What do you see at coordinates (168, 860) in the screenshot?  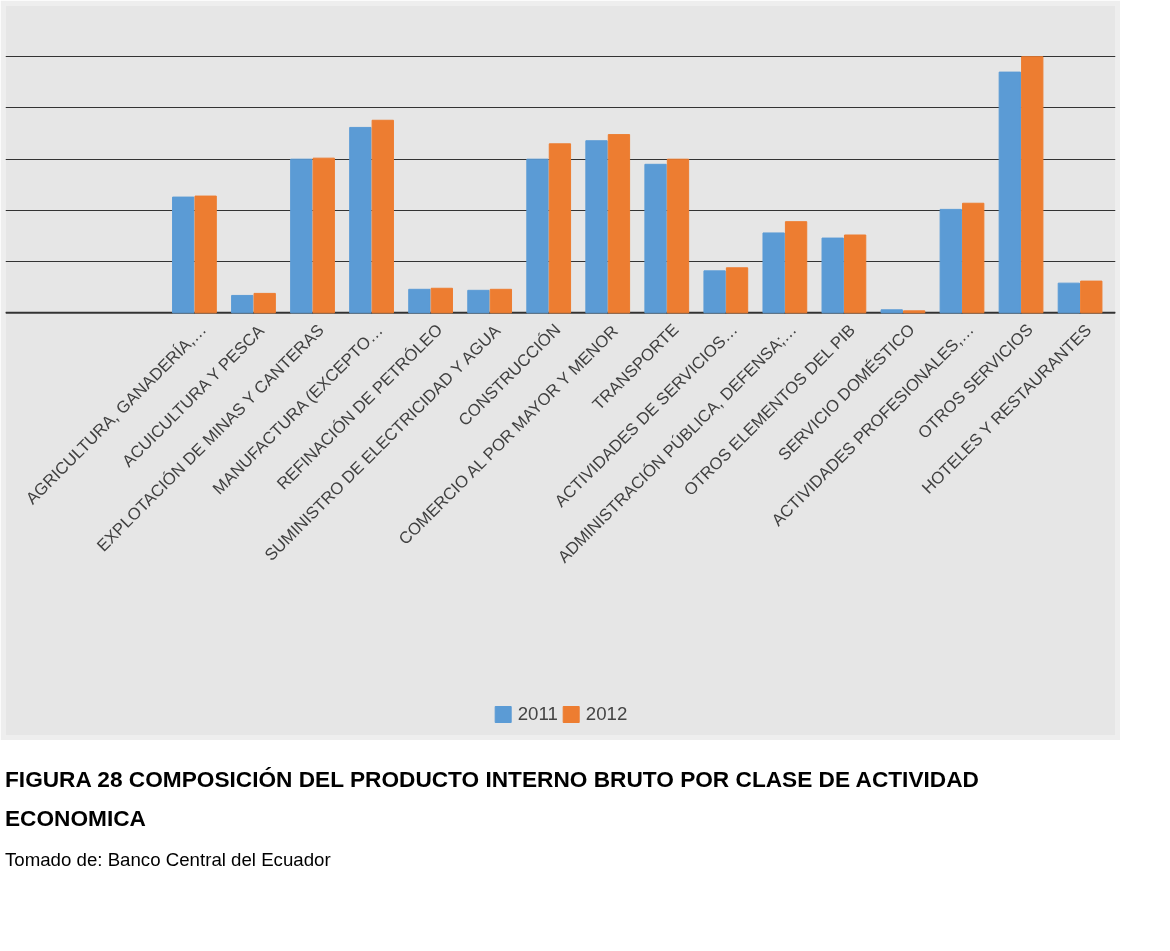 I see `text: Tomado de: Banco Central del Ecuador` at bounding box center [168, 860].